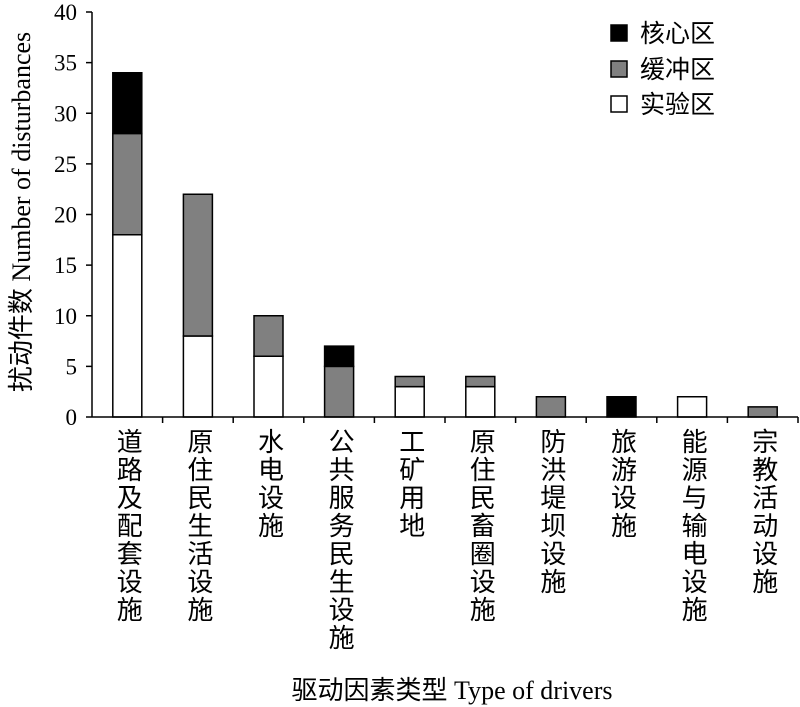  I want to click on y-tick-label: 0, so click(72, 417).